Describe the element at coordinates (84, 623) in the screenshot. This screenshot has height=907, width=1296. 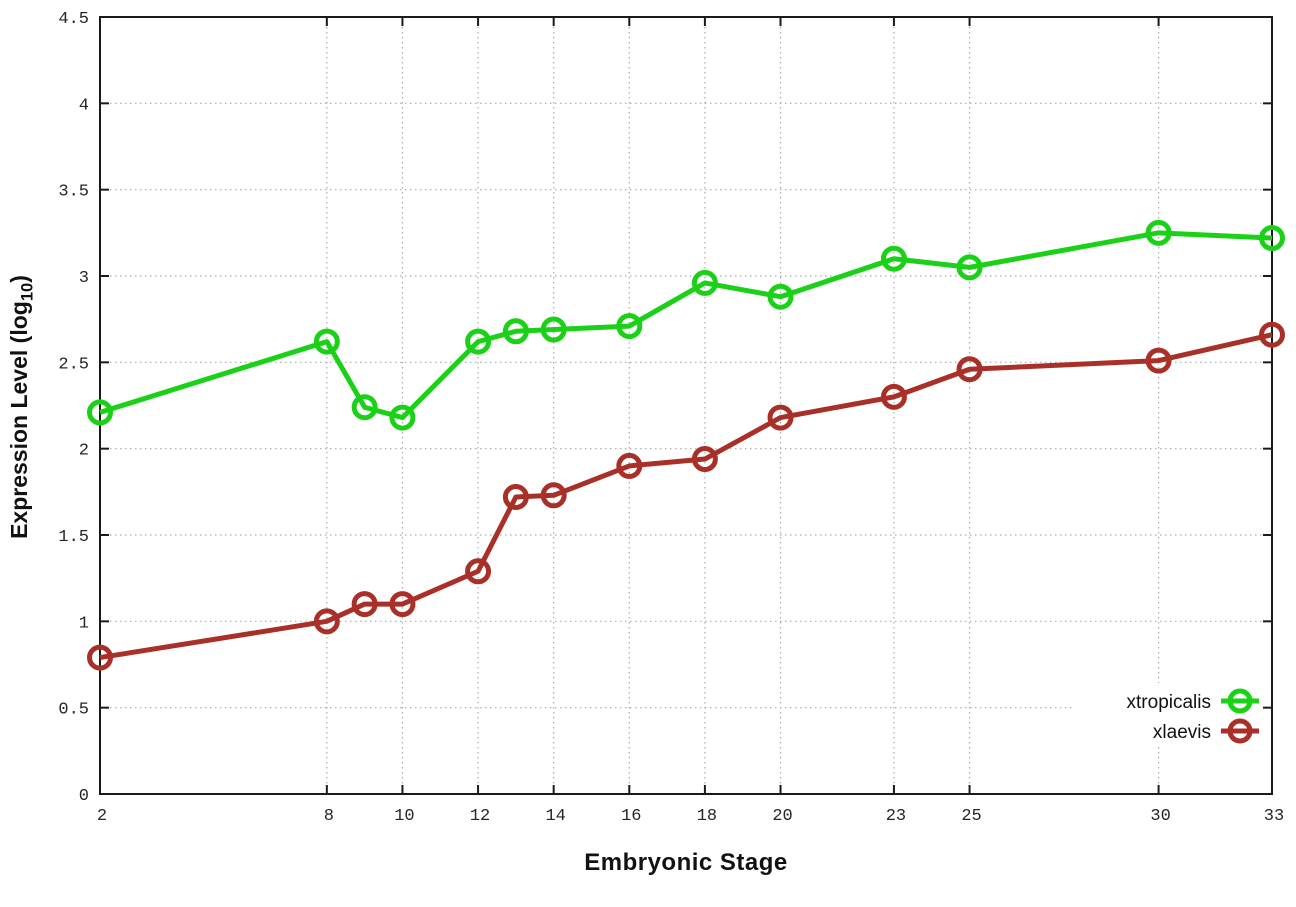
I see `y-tick-label: 1` at that location.